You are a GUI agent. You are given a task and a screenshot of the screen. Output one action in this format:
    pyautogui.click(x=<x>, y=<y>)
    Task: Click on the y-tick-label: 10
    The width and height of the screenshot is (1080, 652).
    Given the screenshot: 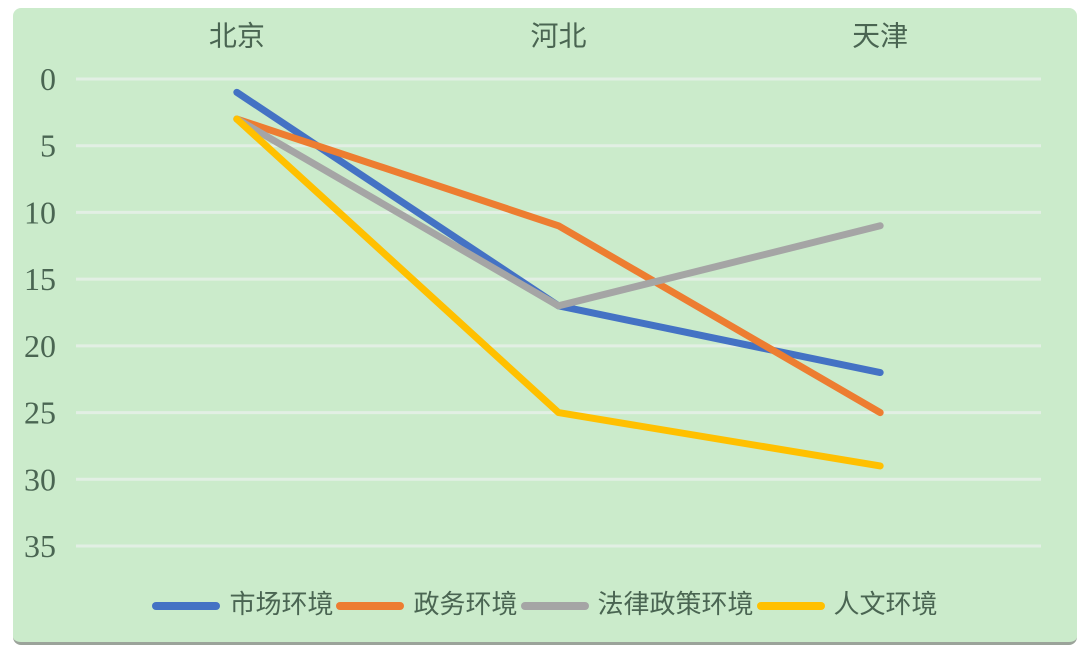 What is the action you would take?
    pyautogui.click(x=40, y=212)
    